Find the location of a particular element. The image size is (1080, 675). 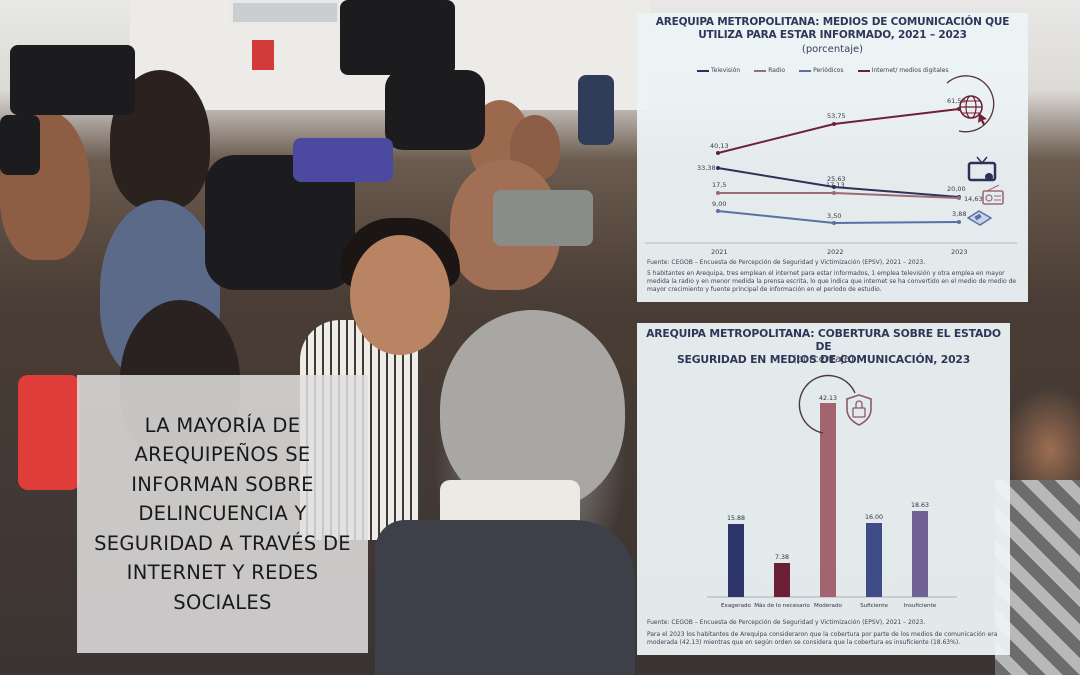

headline-line: INTERNET Y REDES is located at coordinates (222, 573).